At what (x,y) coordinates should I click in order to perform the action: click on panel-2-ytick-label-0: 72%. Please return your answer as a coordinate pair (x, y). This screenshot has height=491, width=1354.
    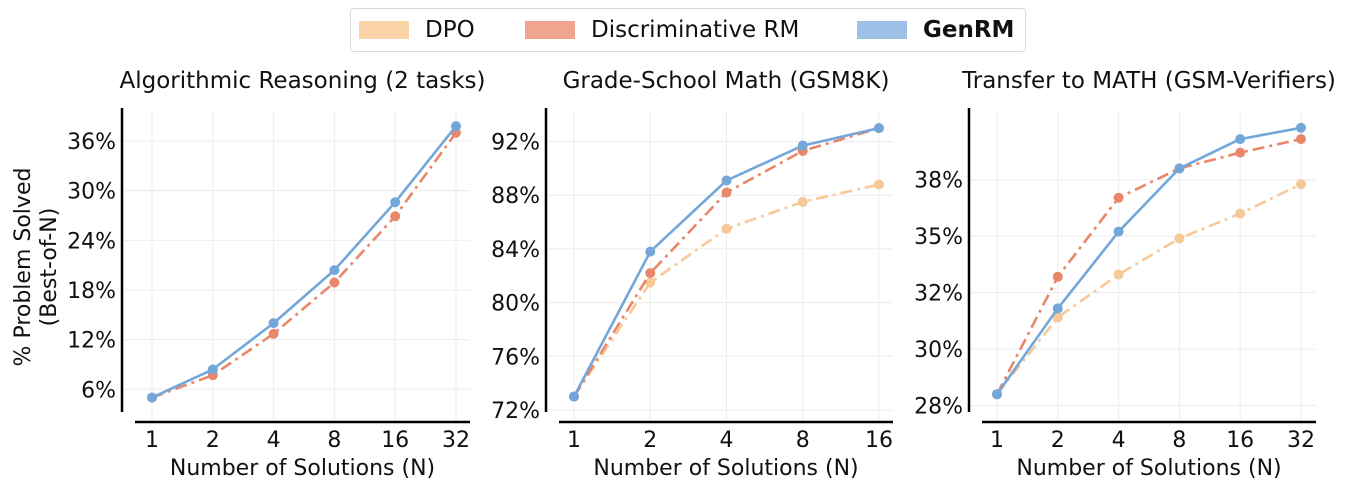
    Looking at the image, I should click on (515, 411).